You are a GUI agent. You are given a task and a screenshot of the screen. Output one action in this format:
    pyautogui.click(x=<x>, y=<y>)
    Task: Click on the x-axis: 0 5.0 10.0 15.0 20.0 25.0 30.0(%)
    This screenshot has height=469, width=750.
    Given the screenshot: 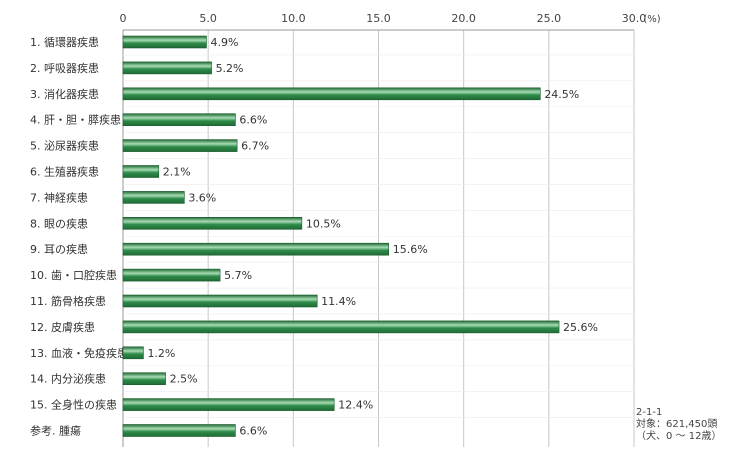 What is the action you would take?
    pyautogui.click(x=390, y=18)
    